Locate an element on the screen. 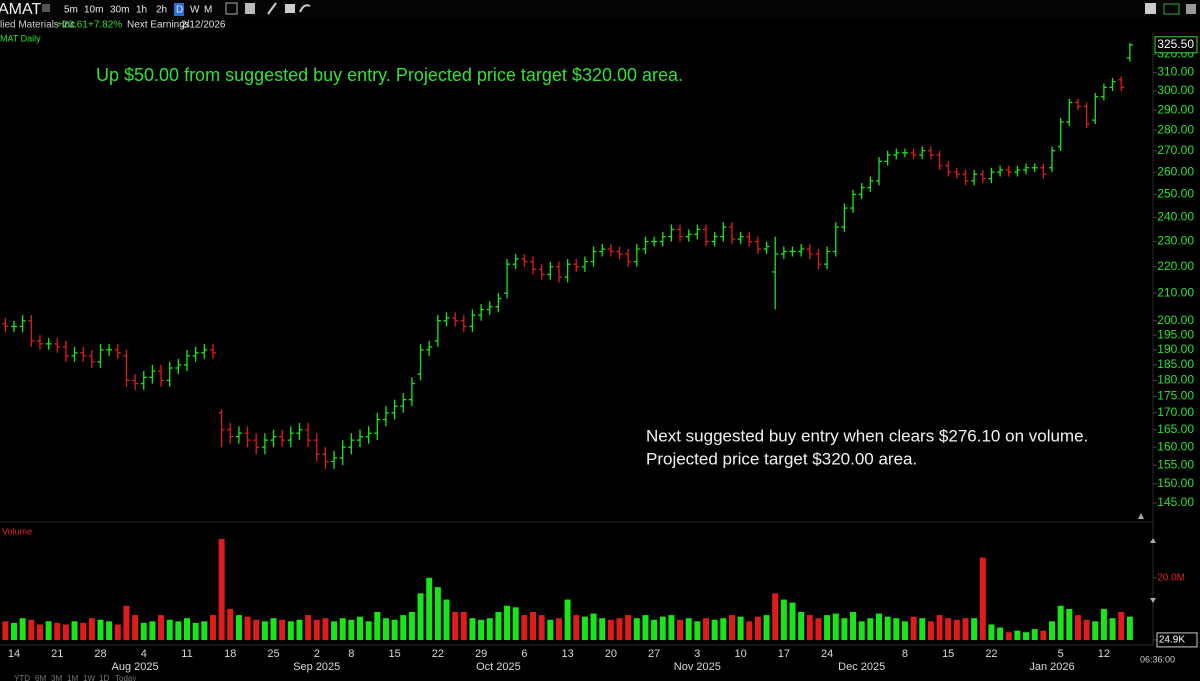  interval-active is located at coordinates (179, 9).